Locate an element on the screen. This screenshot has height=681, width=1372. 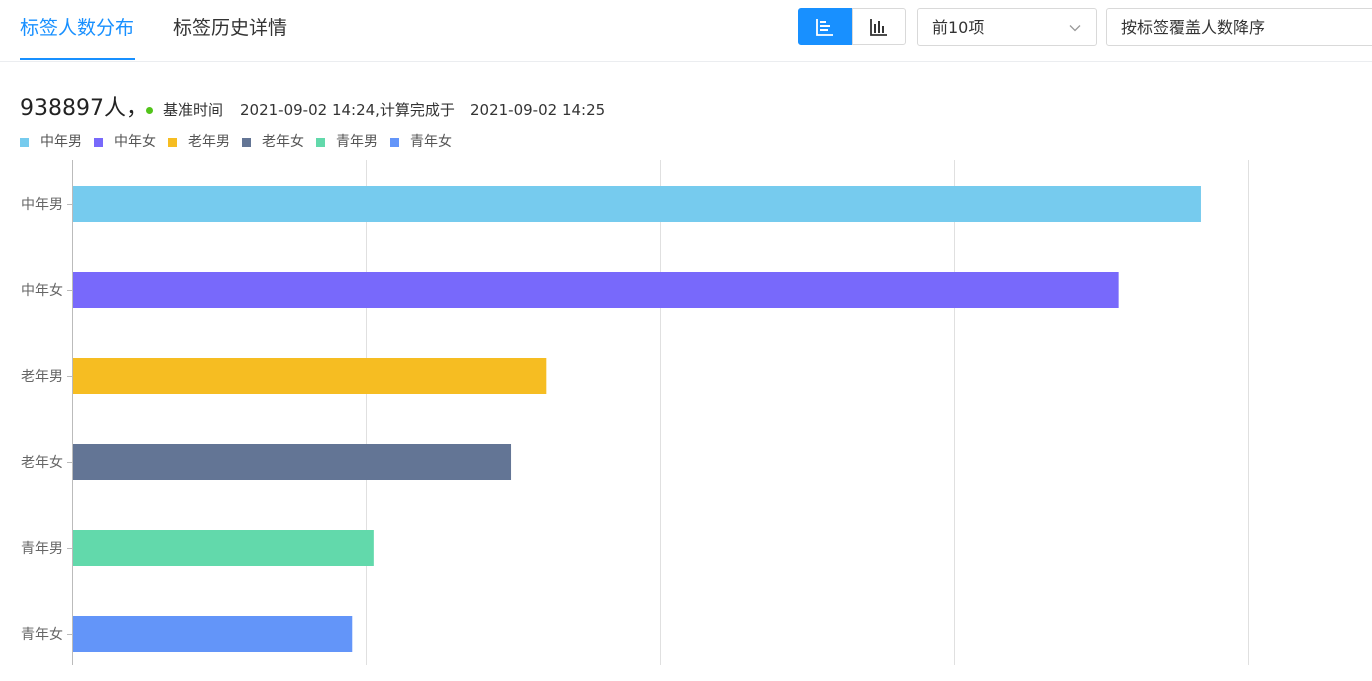
tab-label-distribution: 标签人数分布 is located at coordinates (77, 28).